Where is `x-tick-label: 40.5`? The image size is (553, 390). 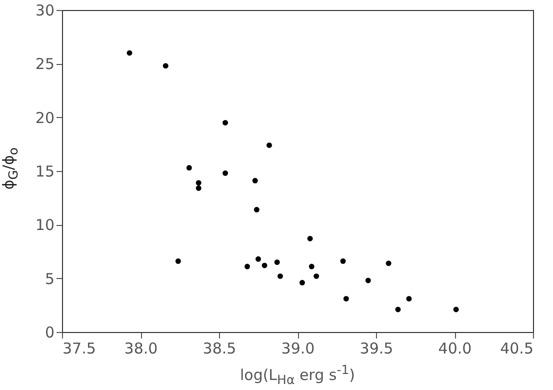
x-tick-label: 40.5 is located at coordinates (517, 349).